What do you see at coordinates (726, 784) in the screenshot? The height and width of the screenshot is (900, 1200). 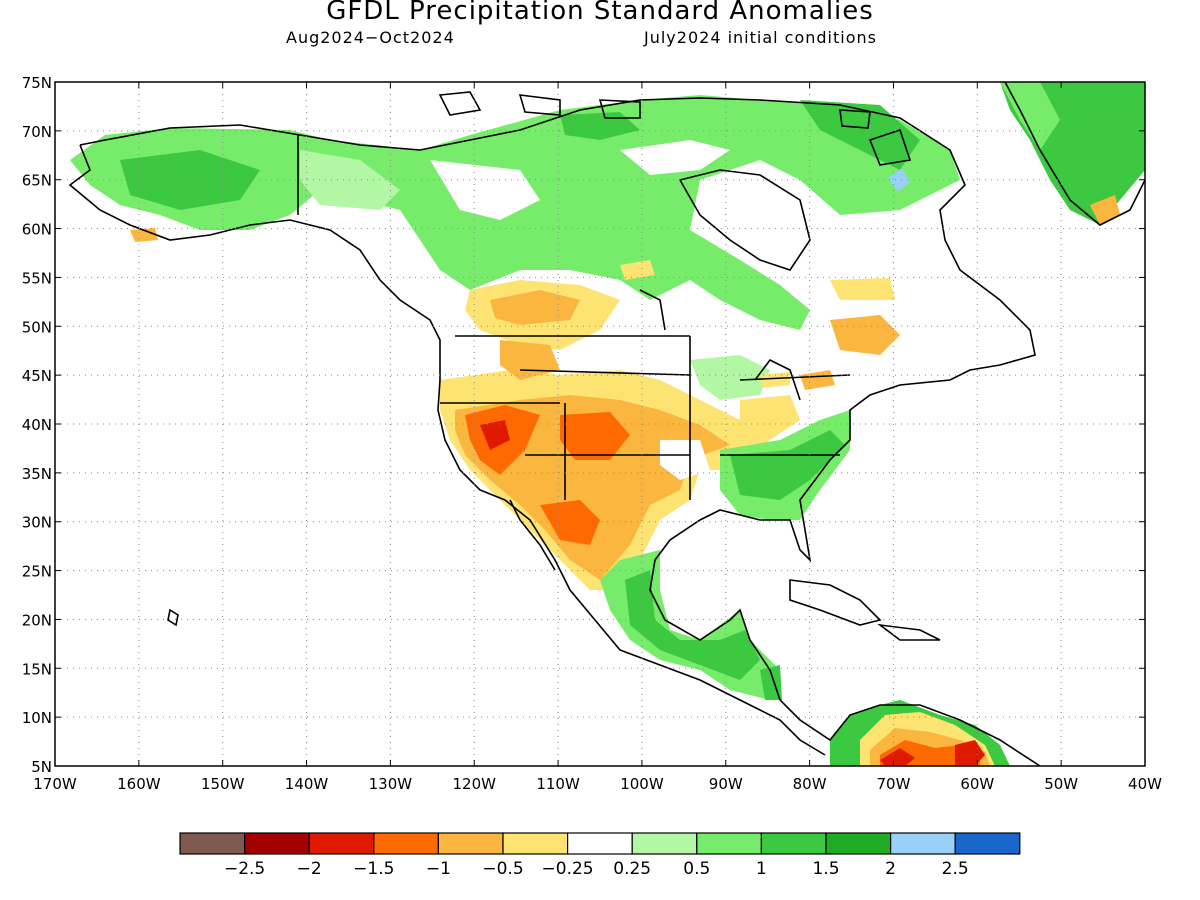 I see `lon-label: 90W` at bounding box center [726, 784].